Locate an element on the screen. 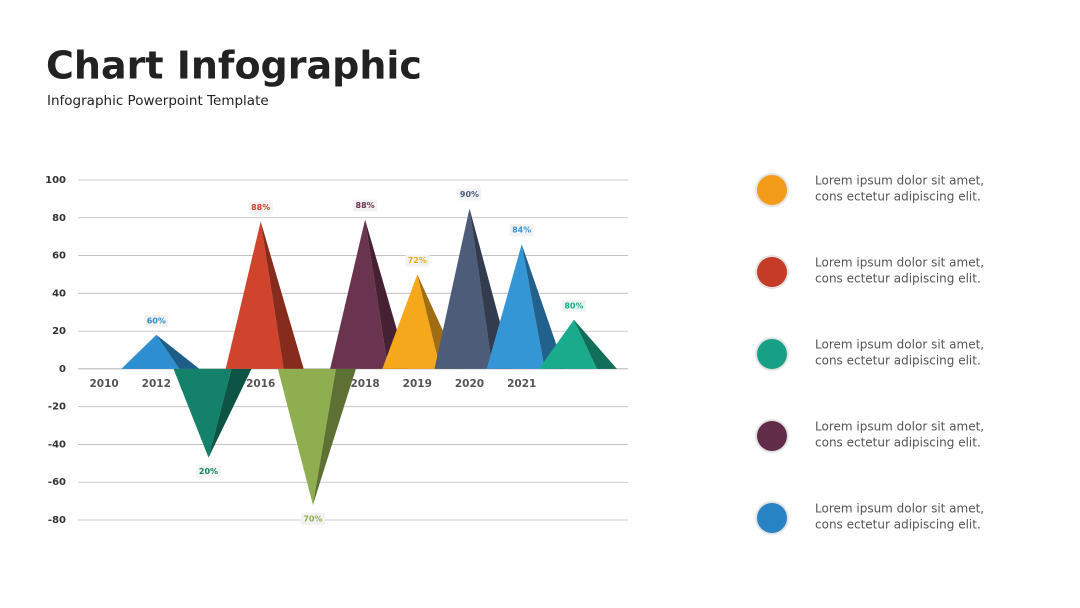 This screenshot has width=1080, height=608. subtitle: Infographic Powerpoint Template is located at coordinates (158, 101).